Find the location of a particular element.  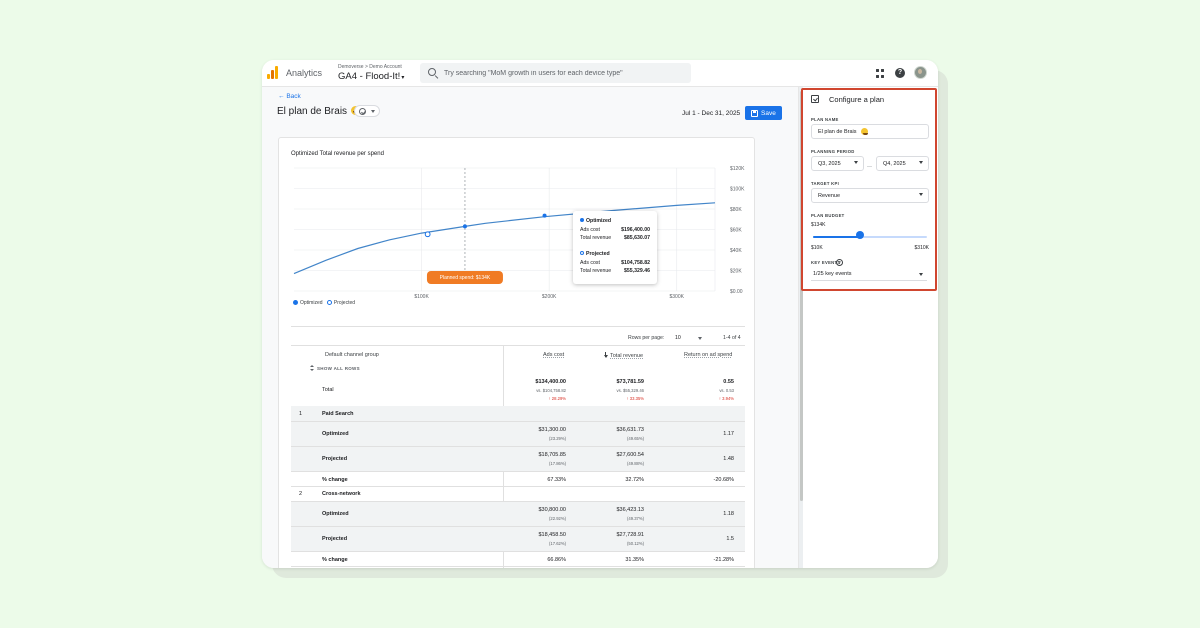

scrollbar-thumb is located at coordinates (801, 296).